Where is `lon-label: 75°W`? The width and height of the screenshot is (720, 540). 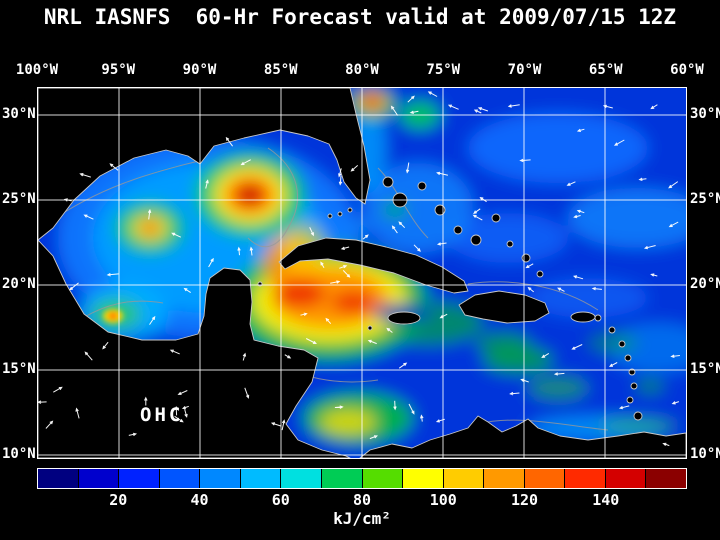
lon-label: 75°W is located at coordinates (443, 70).